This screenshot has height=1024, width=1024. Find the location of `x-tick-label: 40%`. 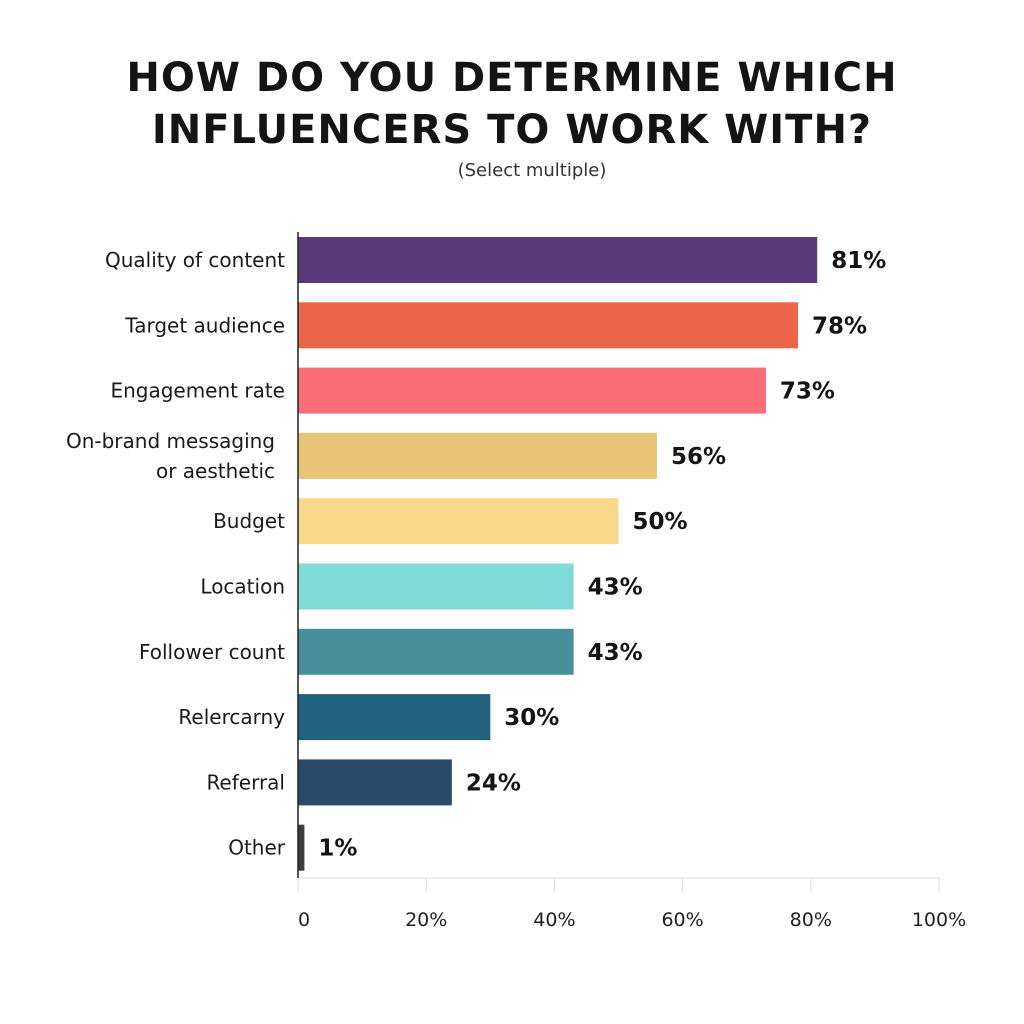

x-tick-label: 40% is located at coordinates (554, 920).